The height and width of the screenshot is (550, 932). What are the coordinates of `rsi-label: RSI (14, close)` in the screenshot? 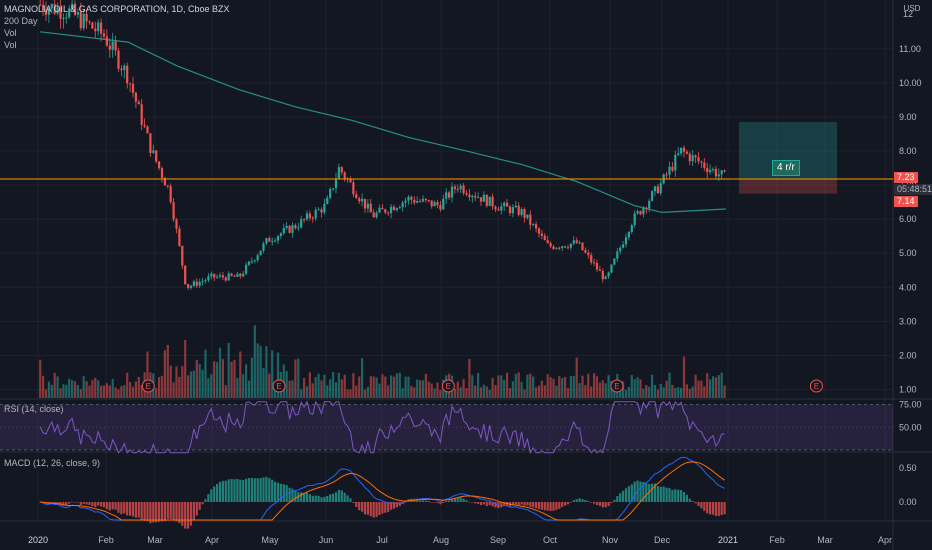 It's located at (34, 409).